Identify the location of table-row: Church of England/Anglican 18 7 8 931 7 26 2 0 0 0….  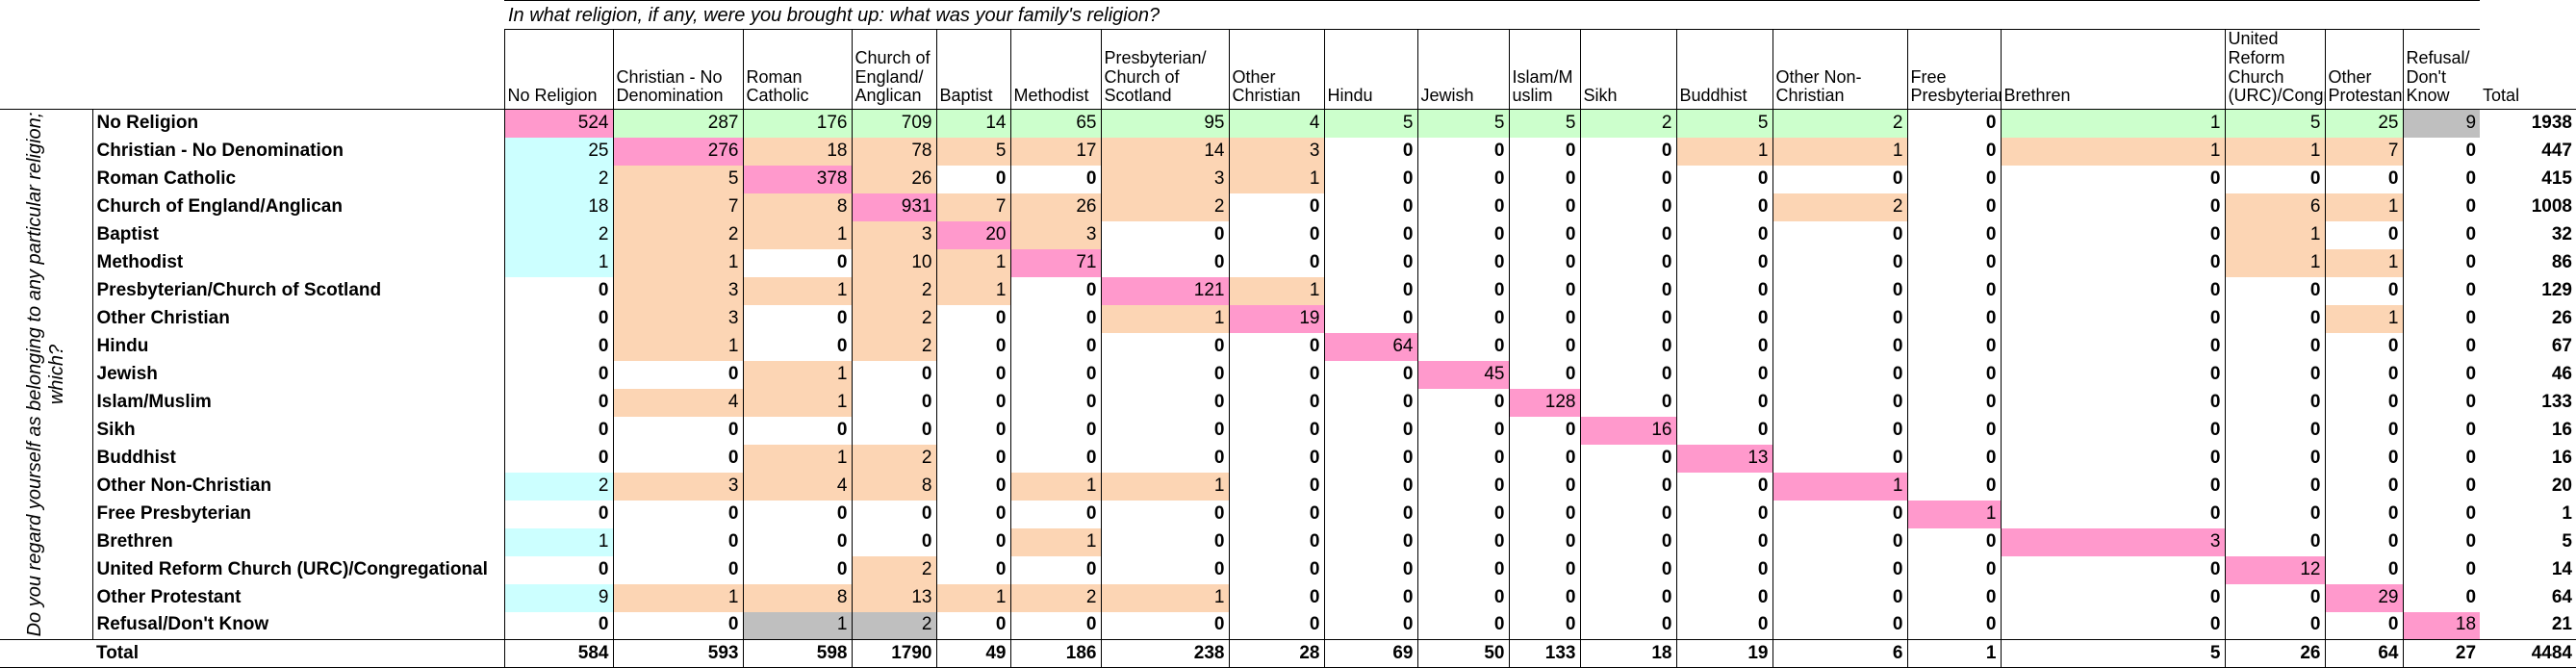
(1288, 207).